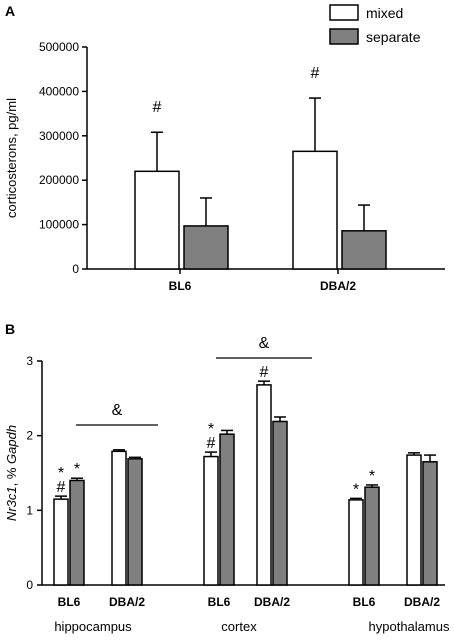  I want to click on panel-b-y-tick-label: 2, so click(29, 436).